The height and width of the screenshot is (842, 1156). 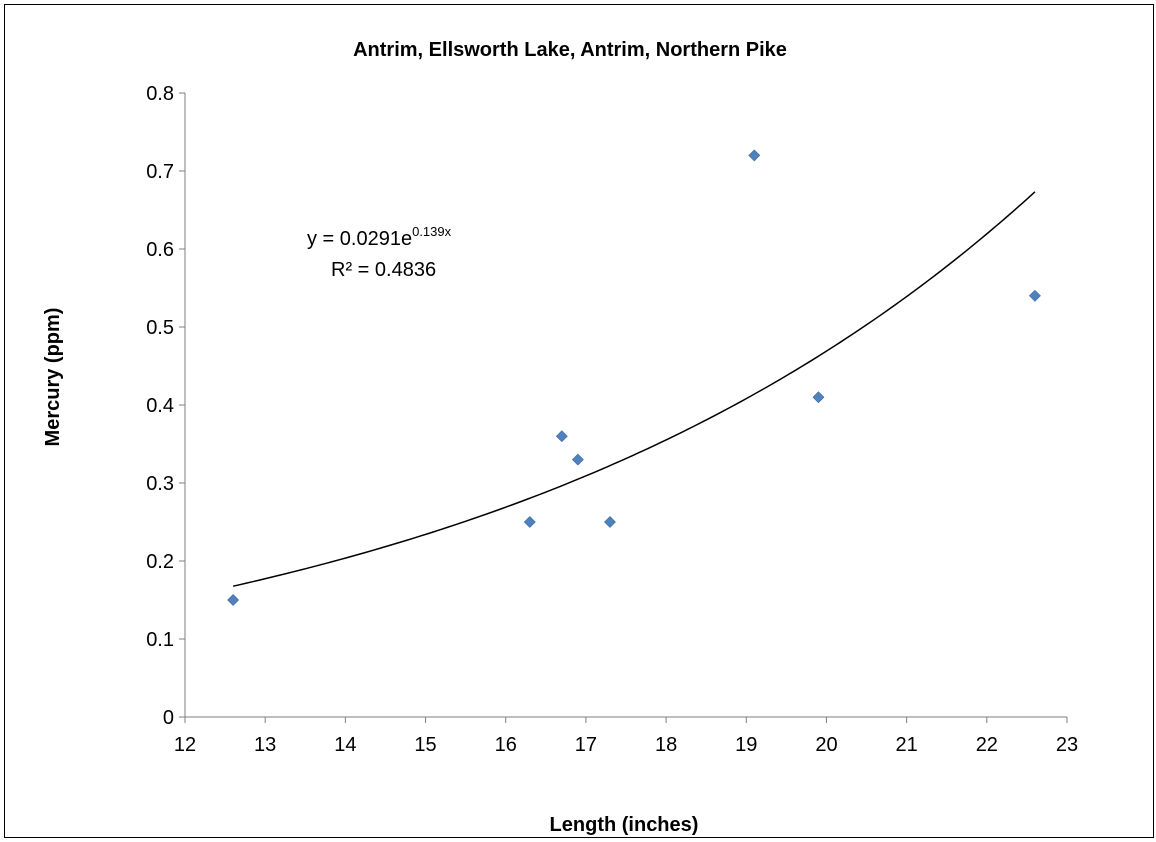 What do you see at coordinates (160, 94) in the screenshot?
I see `y-tick-label: 0.8` at bounding box center [160, 94].